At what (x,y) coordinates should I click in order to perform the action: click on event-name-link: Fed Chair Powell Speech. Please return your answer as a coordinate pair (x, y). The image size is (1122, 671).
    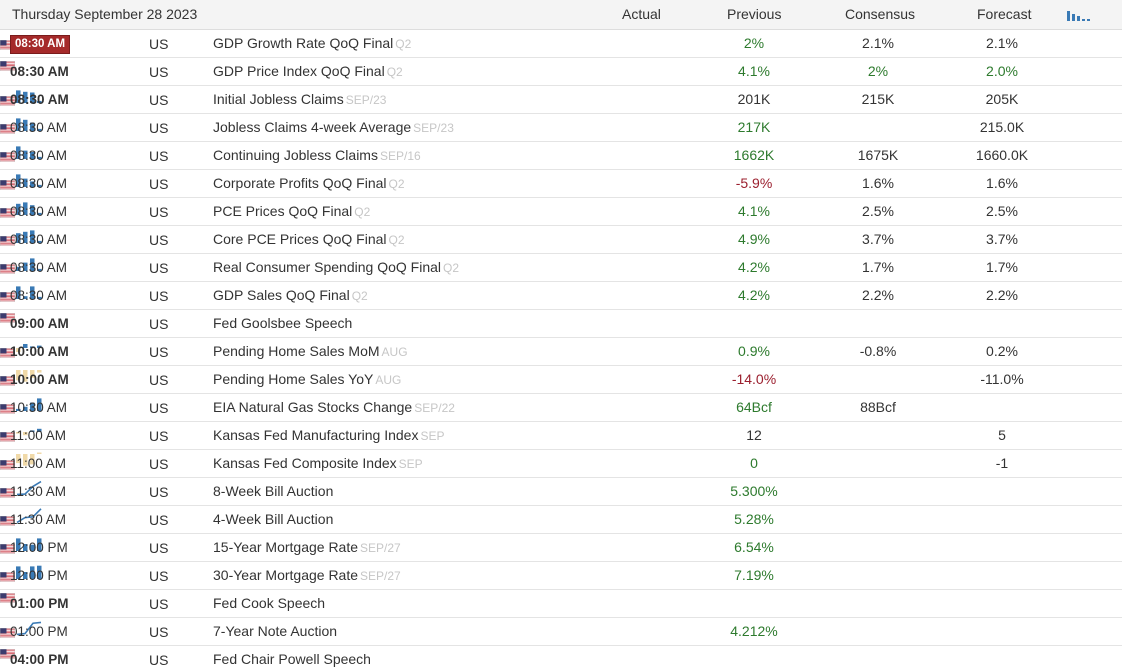
    Looking at the image, I should click on (292, 659).